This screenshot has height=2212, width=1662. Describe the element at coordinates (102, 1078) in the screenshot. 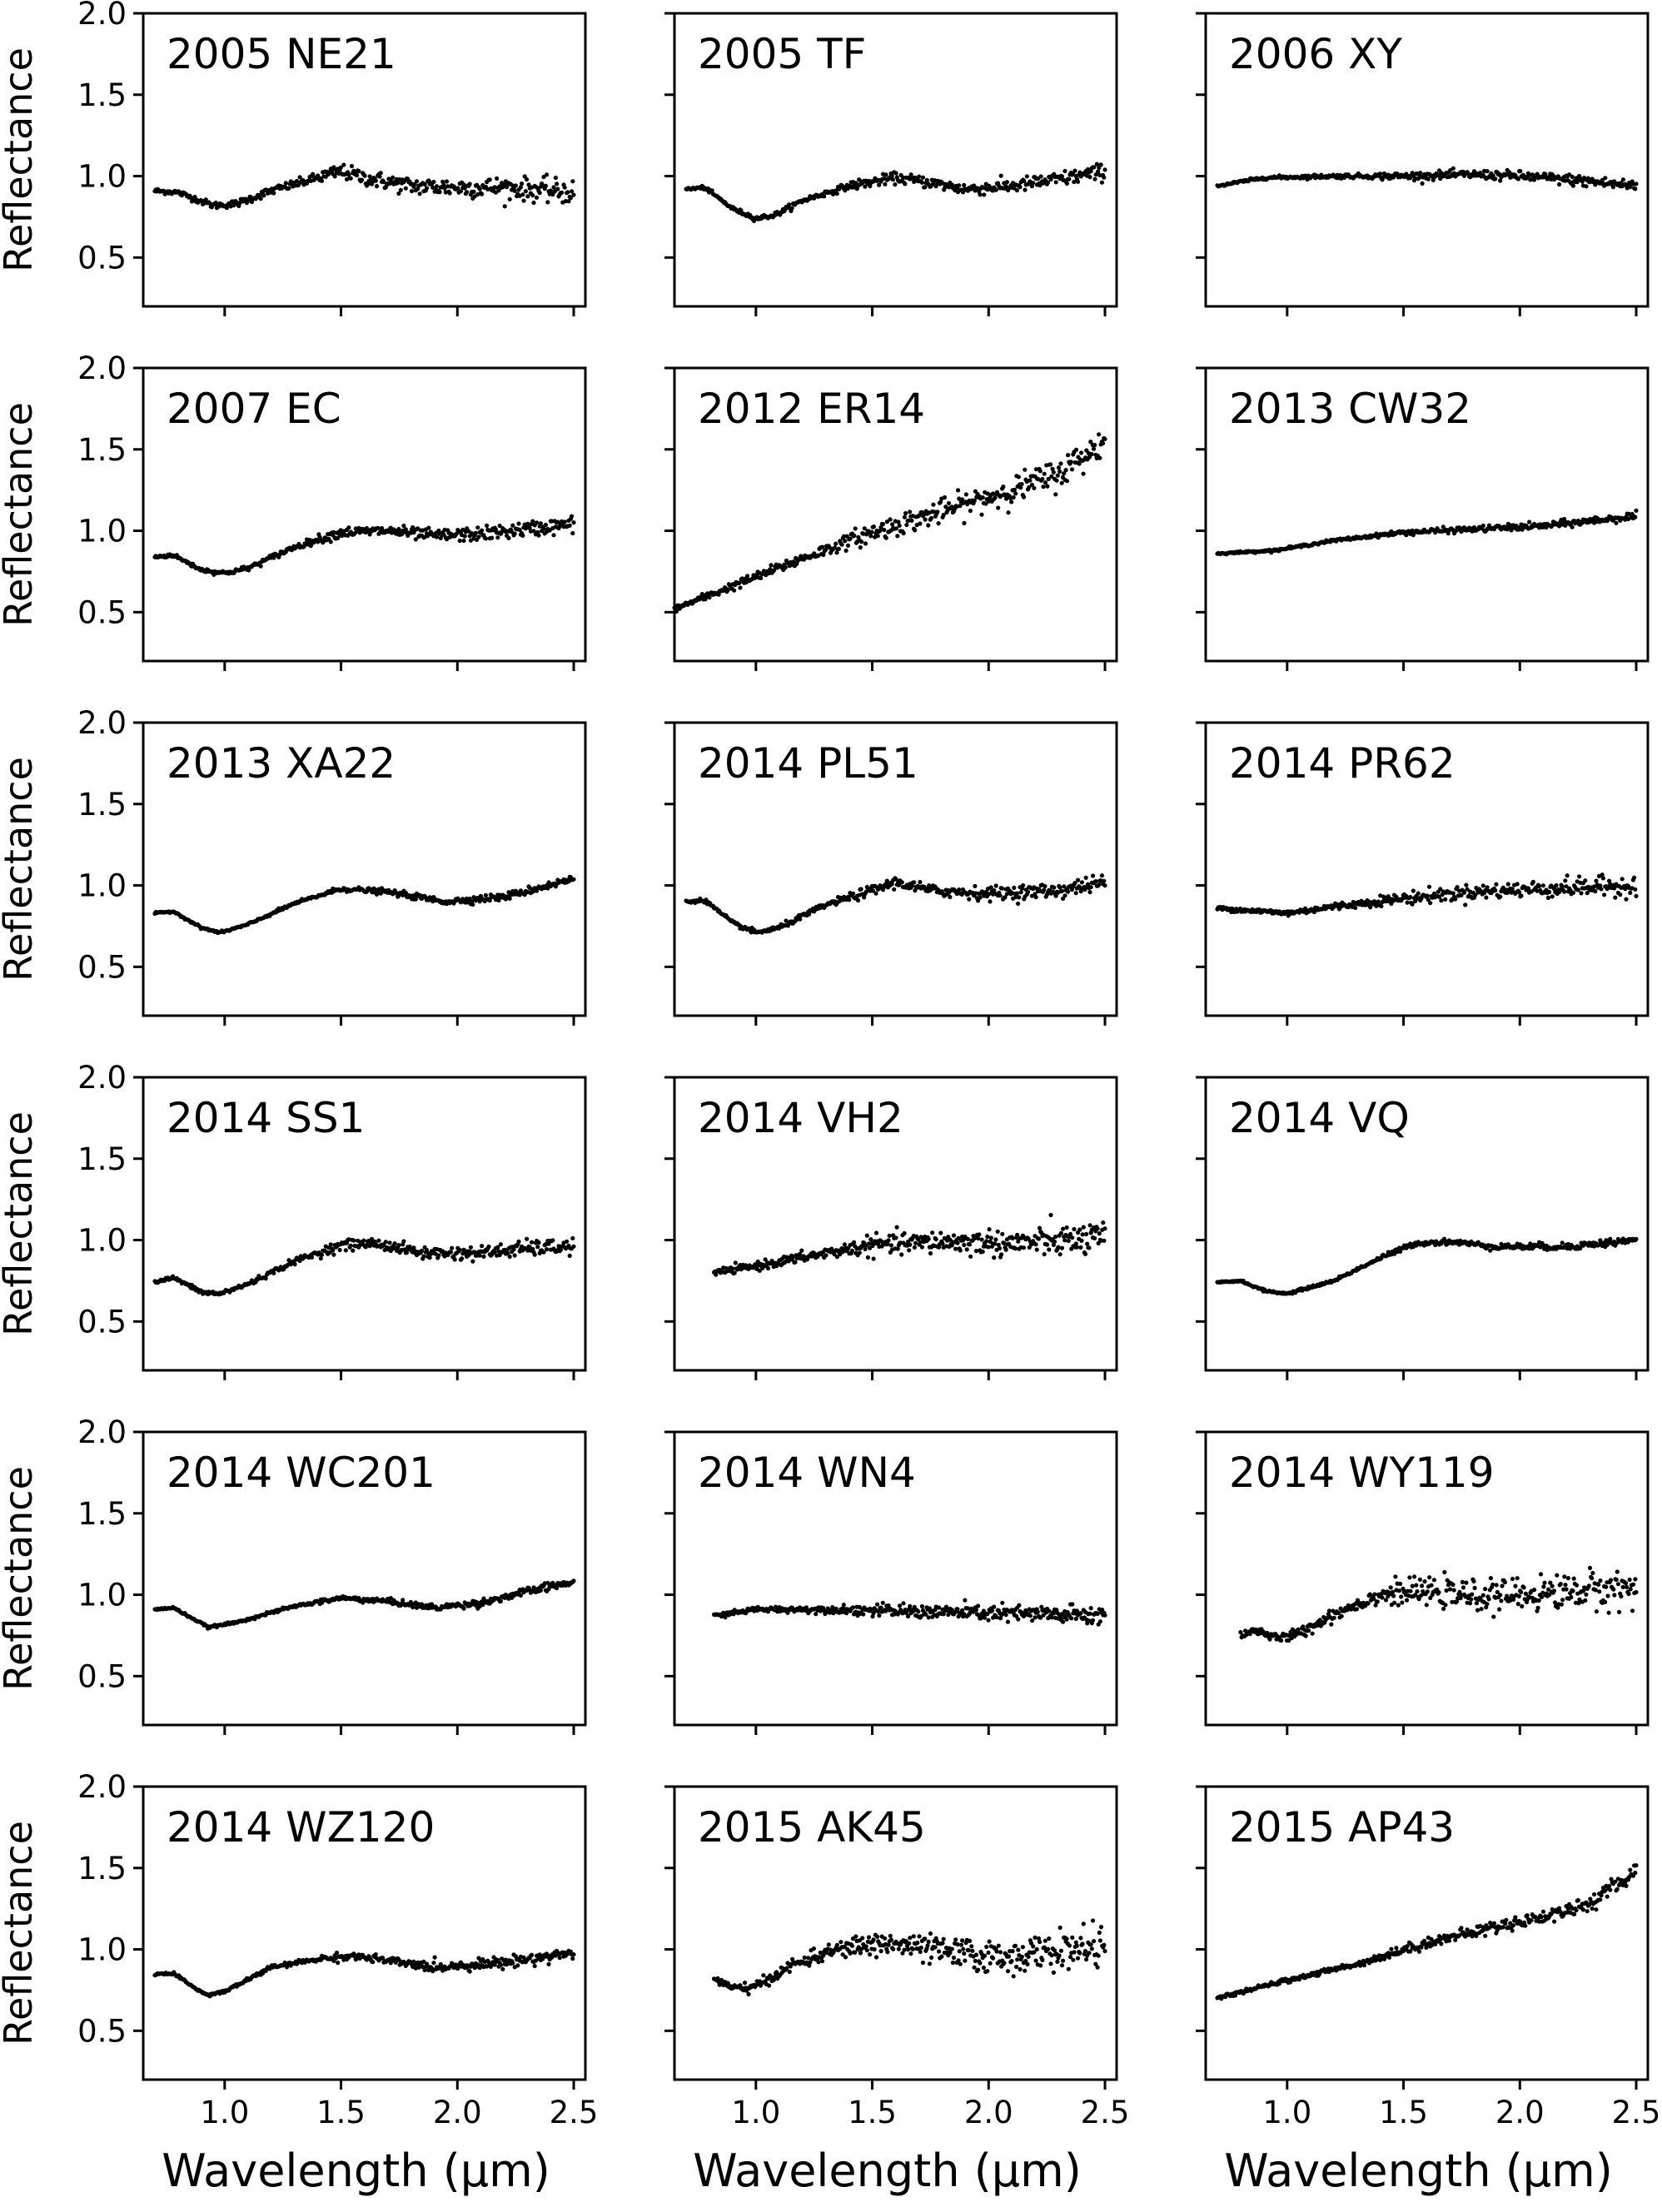

I see `y-tick-label: 2.0` at that location.